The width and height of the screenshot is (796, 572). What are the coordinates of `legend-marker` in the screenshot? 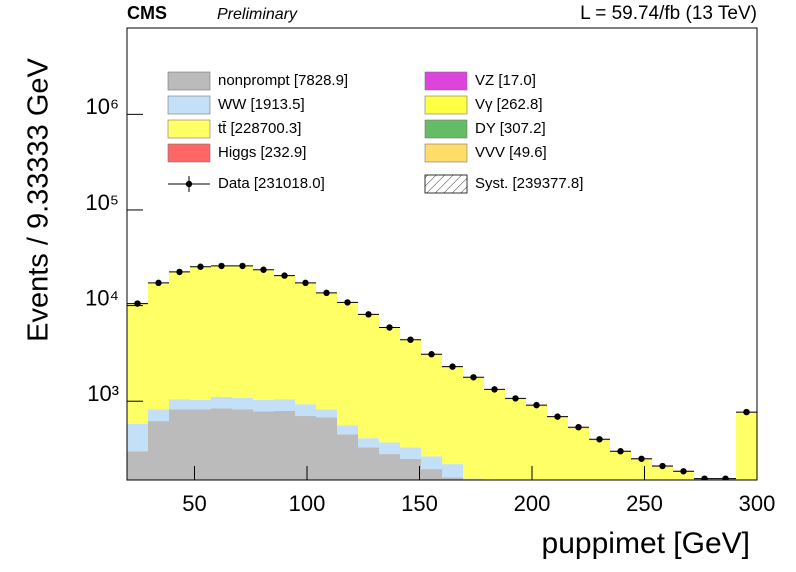 It's located at (189, 184).